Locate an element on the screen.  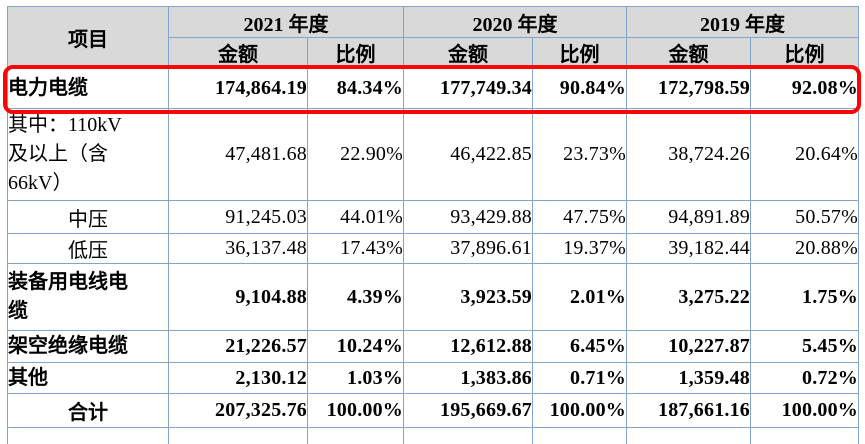
amount-cell: 9,104.88 is located at coordinates (238, 297).